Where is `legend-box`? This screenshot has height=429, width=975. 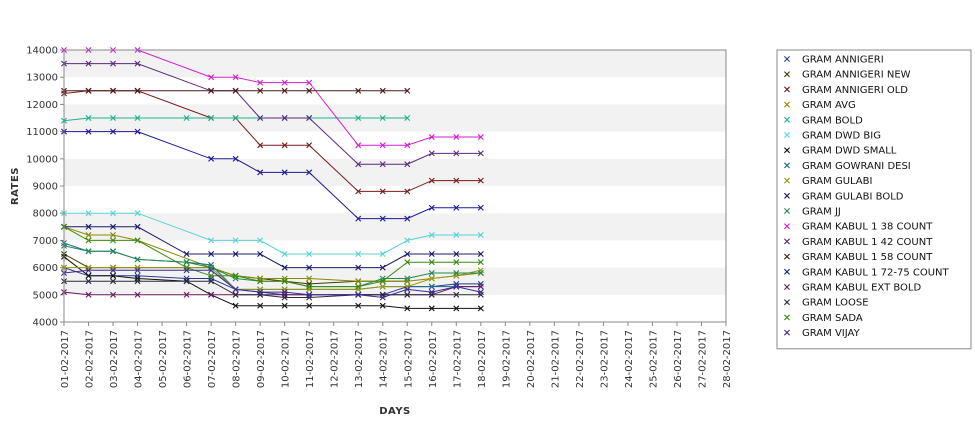 legend-box is located at coordinates (874, 199).